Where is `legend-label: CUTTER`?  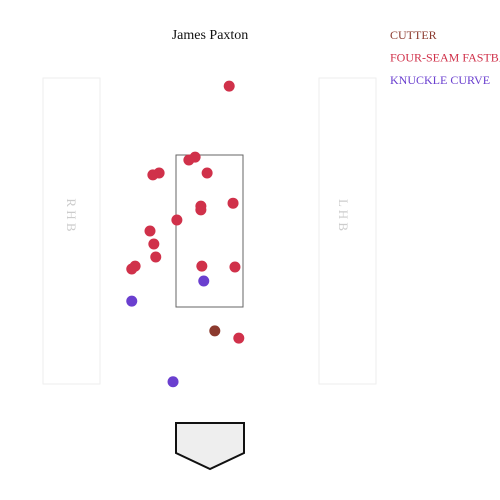
legend-label: CUTTER is located at coordinates (413, 35).